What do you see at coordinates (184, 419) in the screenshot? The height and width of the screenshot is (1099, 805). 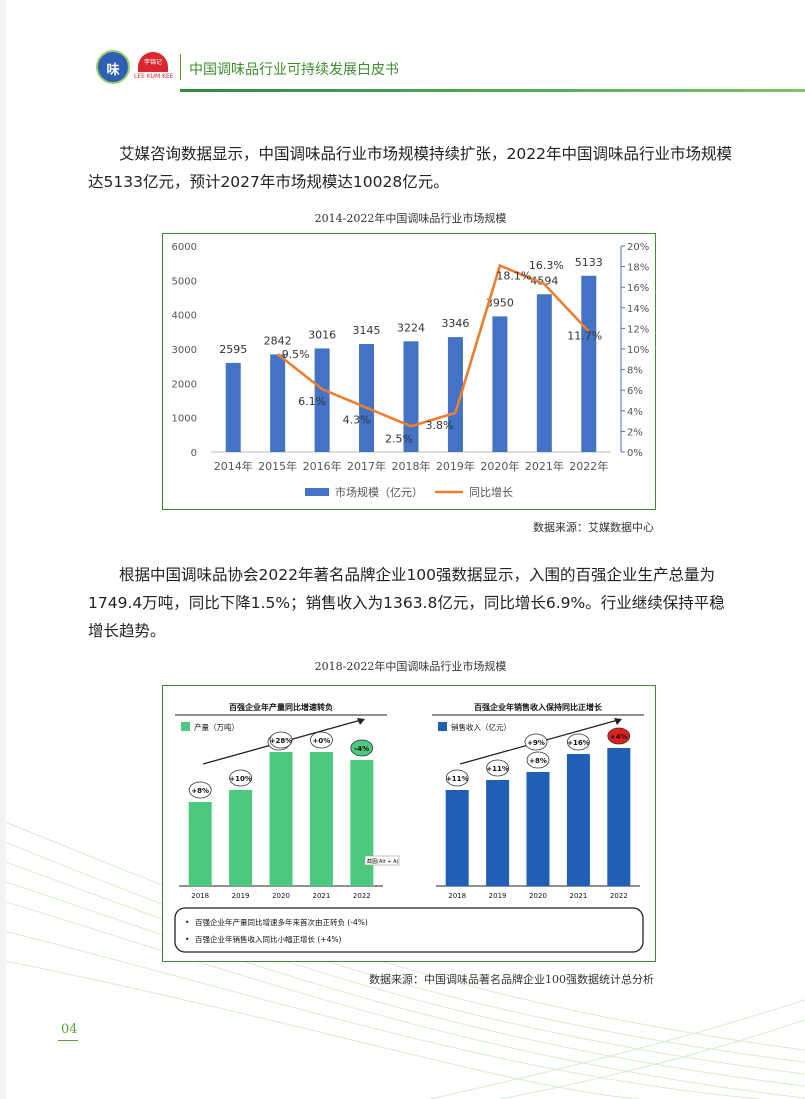 I see `y-axis-tick-label: 1000` at bounding box center [184, 419].